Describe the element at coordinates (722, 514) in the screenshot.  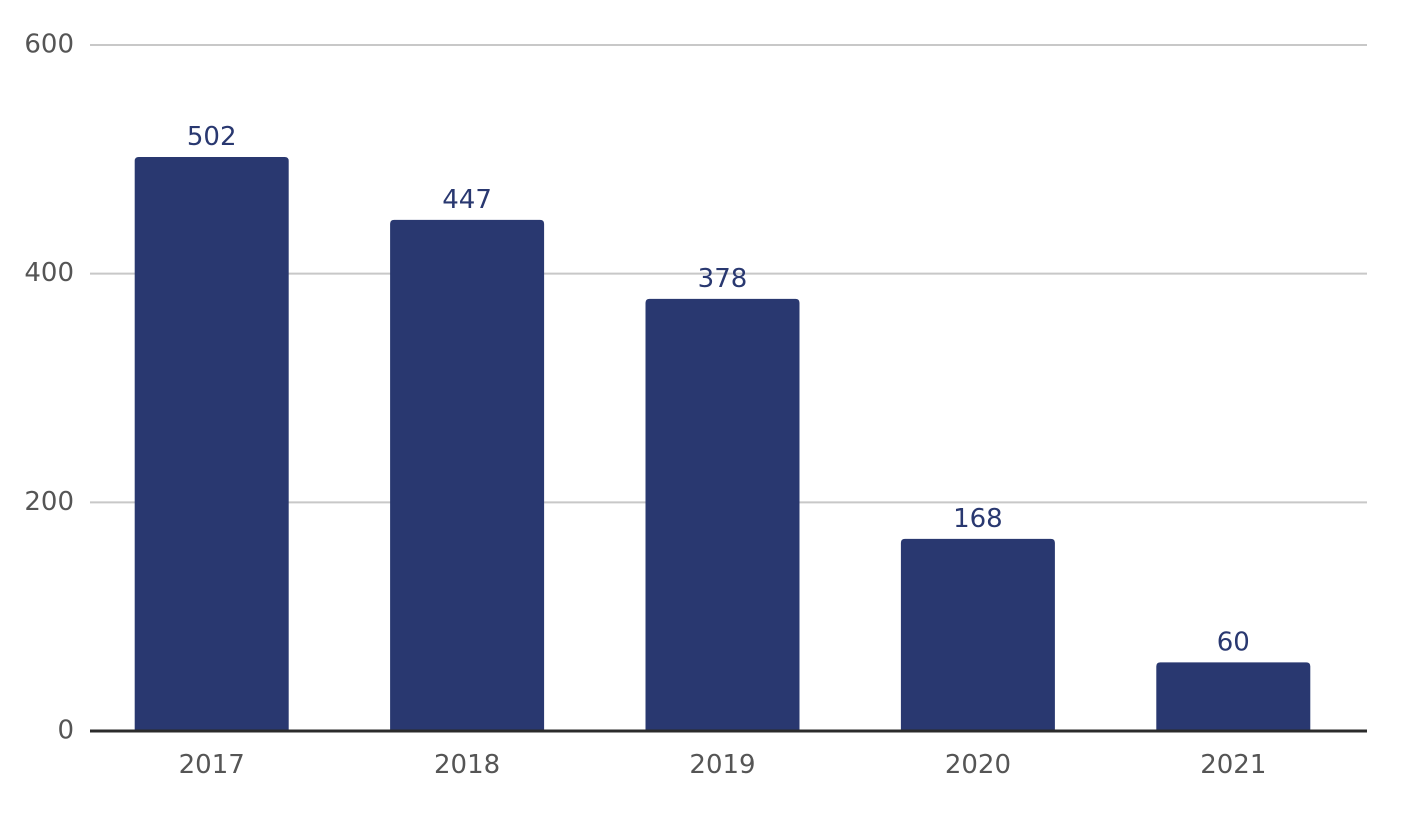
I see `bar-2019` at that location.